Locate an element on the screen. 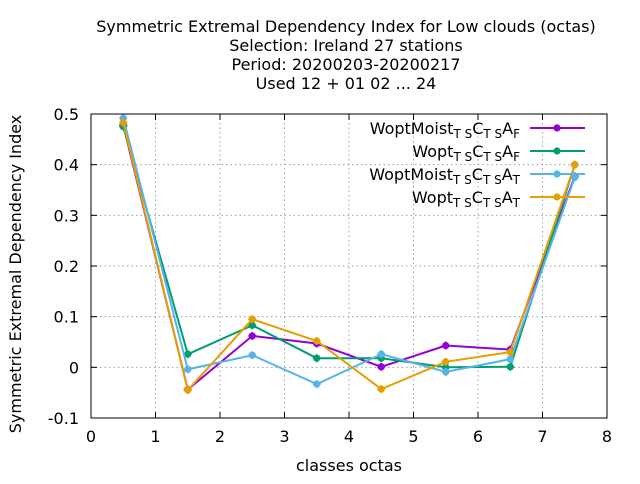 Image resolution: width=640 pixels, height=484 pixels. x-tick-label: 5 is located at coordinates (413, 436).